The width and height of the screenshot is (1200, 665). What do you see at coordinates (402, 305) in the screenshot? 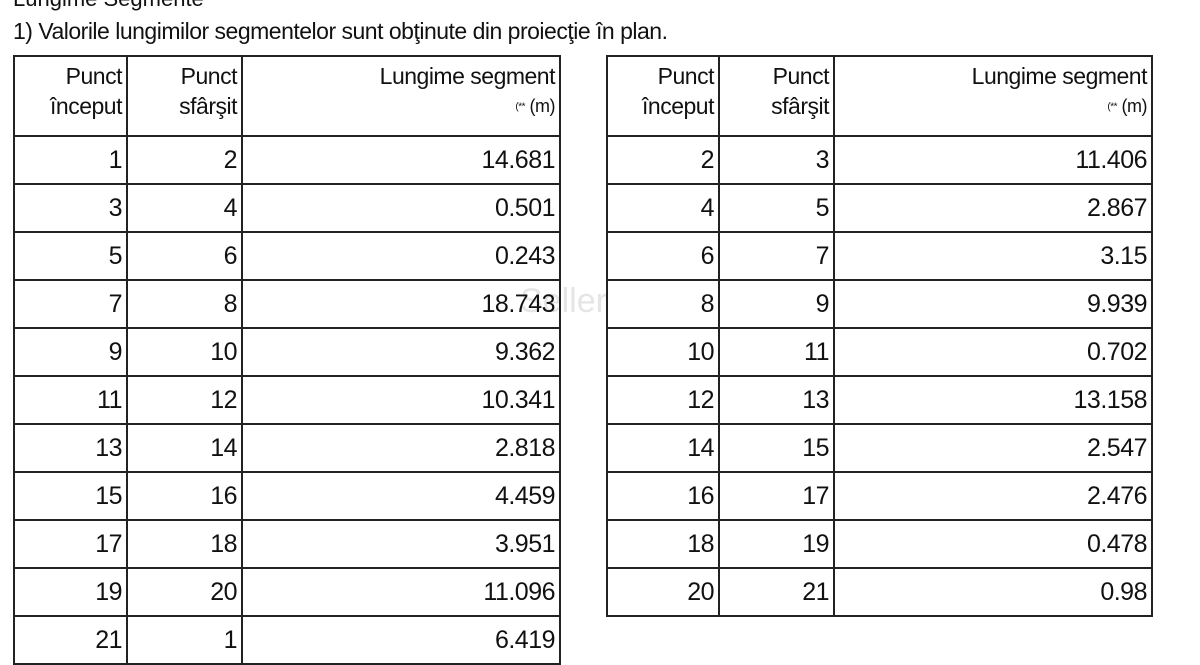
I see `cell: 18.743` at bounding box center [402, 305].